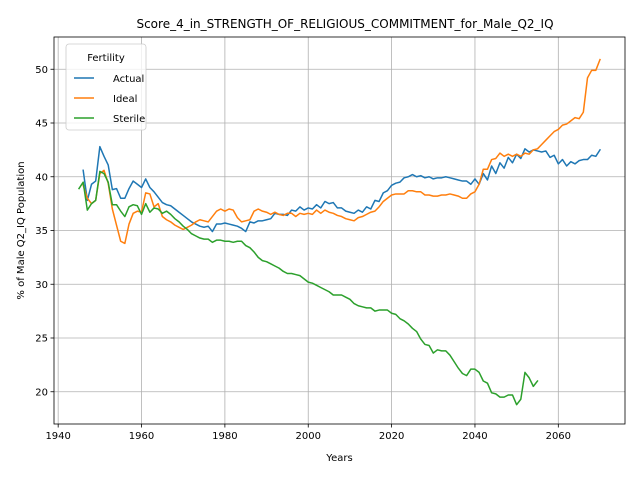 This screenshot has width=640, height=480. I want to click on series-line-actual, so click(342, 189).